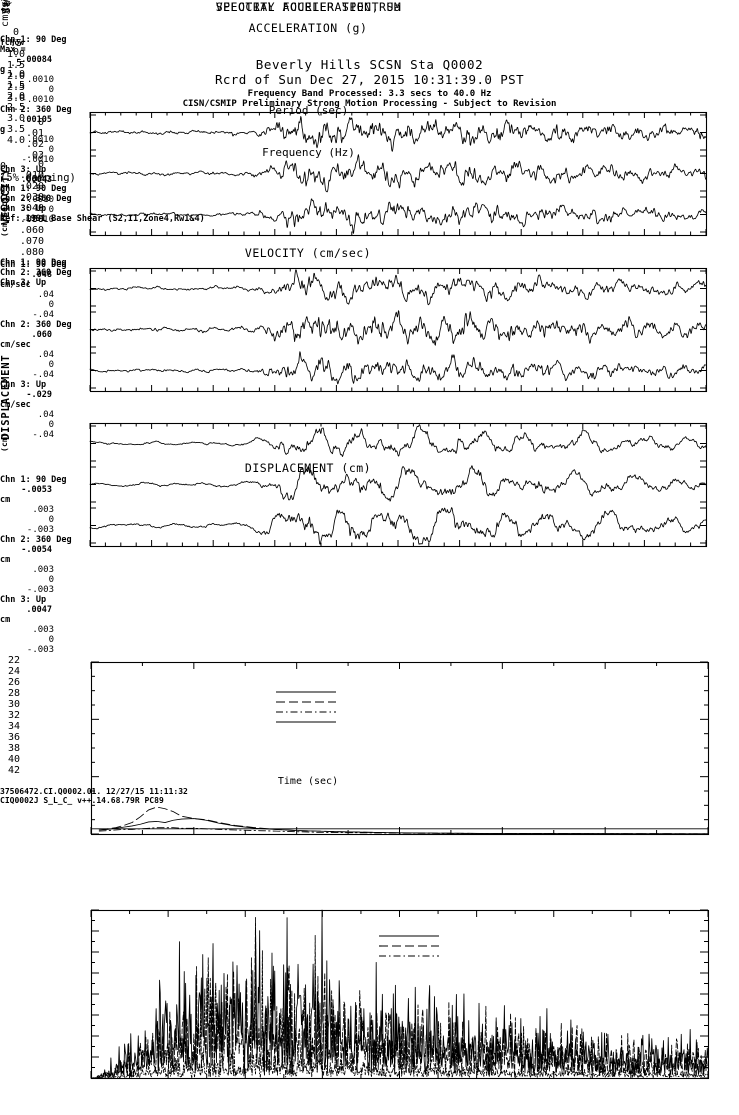 This screenshot has width=739, height=1115. Describe the element at coordinates (31, 252) in the screenshot. I see `fs-ytick-8: .080` at that location.